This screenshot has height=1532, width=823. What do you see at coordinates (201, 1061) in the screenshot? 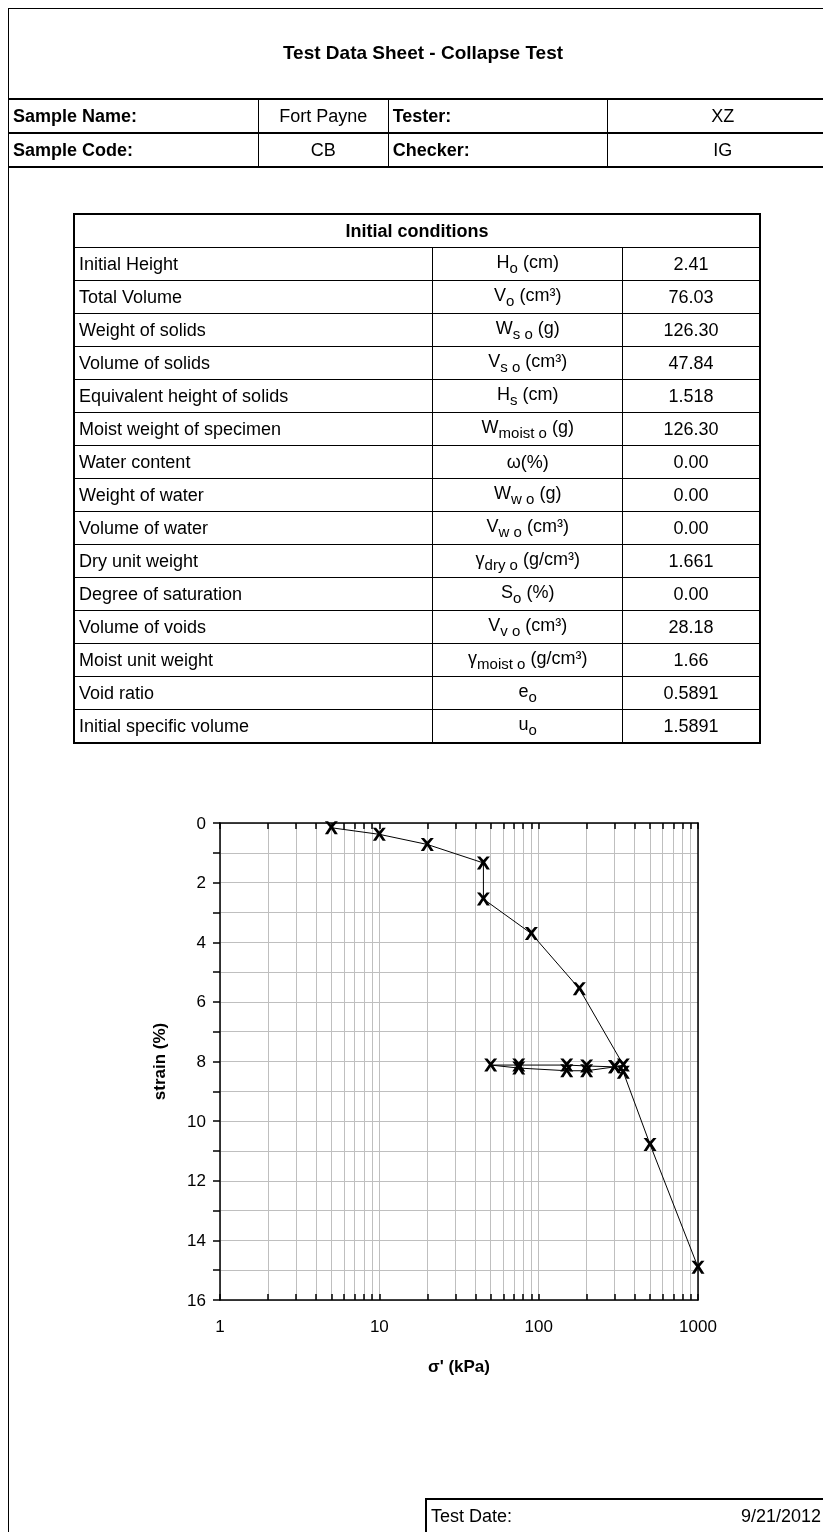
I see `y-tick-label: 8` at bounding box center [201, 1061].